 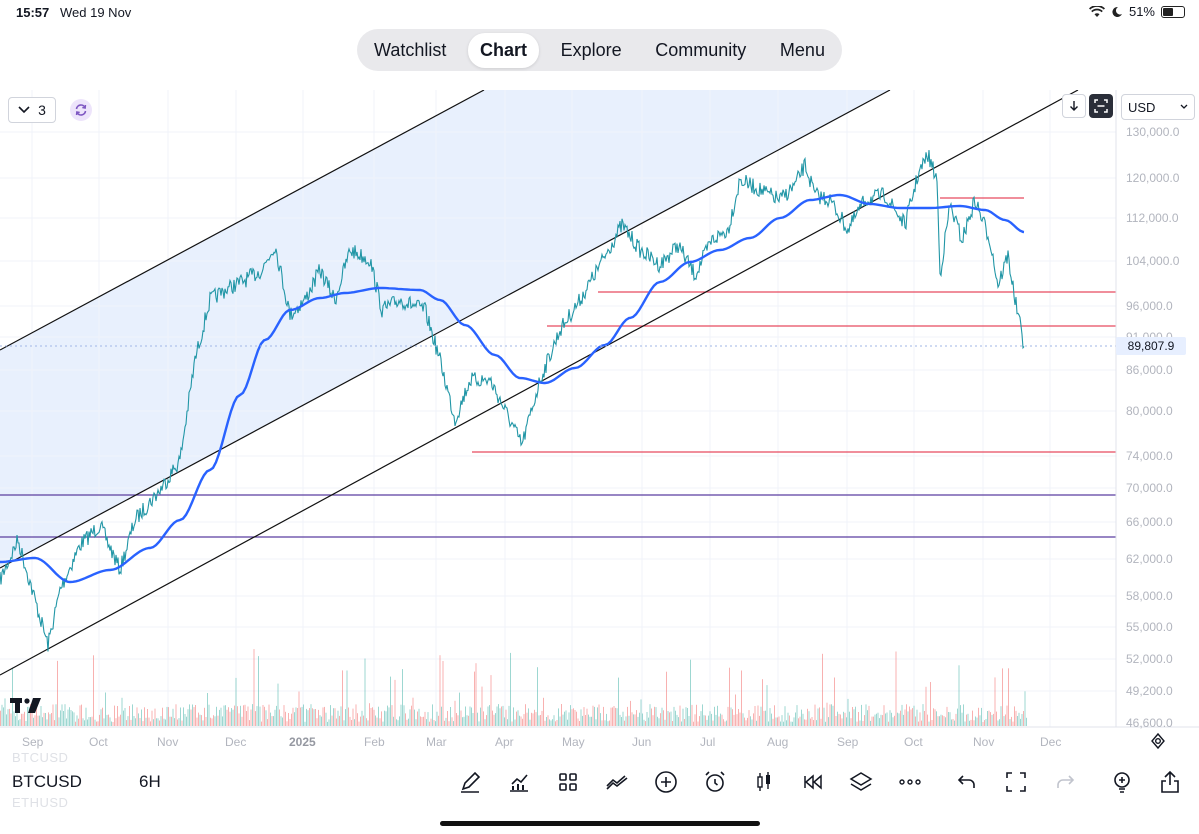 What do you see at coordinates (302, 742) in the screenshot?
I see `time-tick: 2025` at bounding box center [302, 742].